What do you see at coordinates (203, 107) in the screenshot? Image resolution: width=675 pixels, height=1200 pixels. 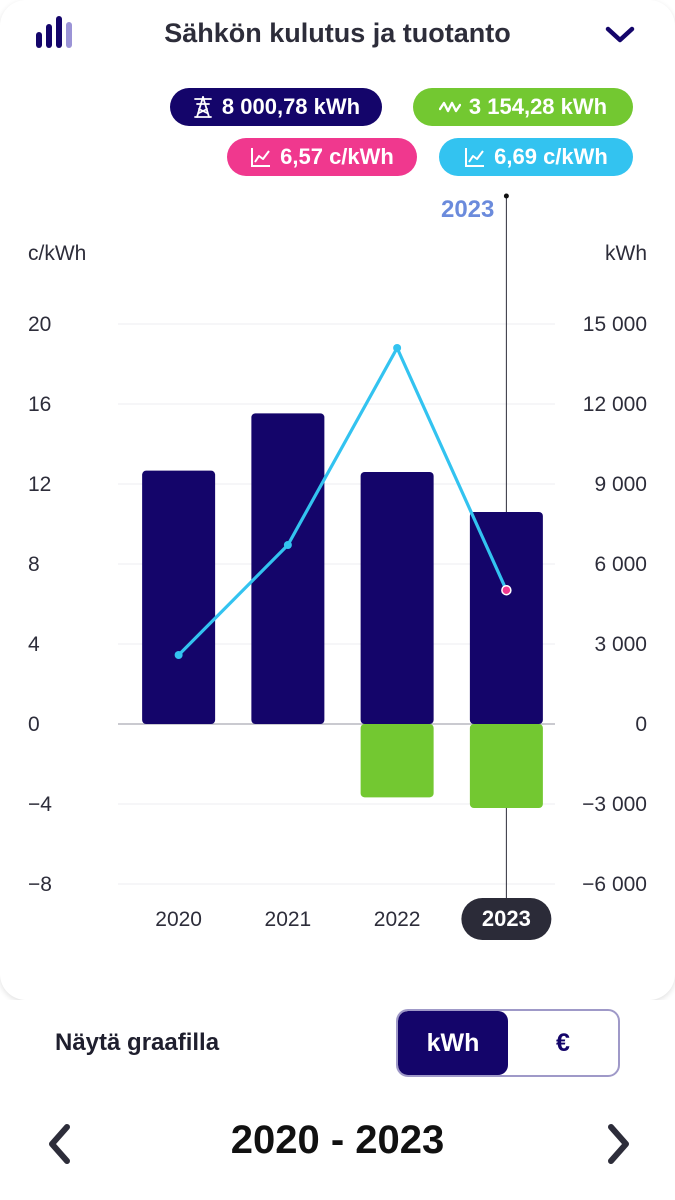 I see `power-tower-icon` at bounding box center [203, 107].